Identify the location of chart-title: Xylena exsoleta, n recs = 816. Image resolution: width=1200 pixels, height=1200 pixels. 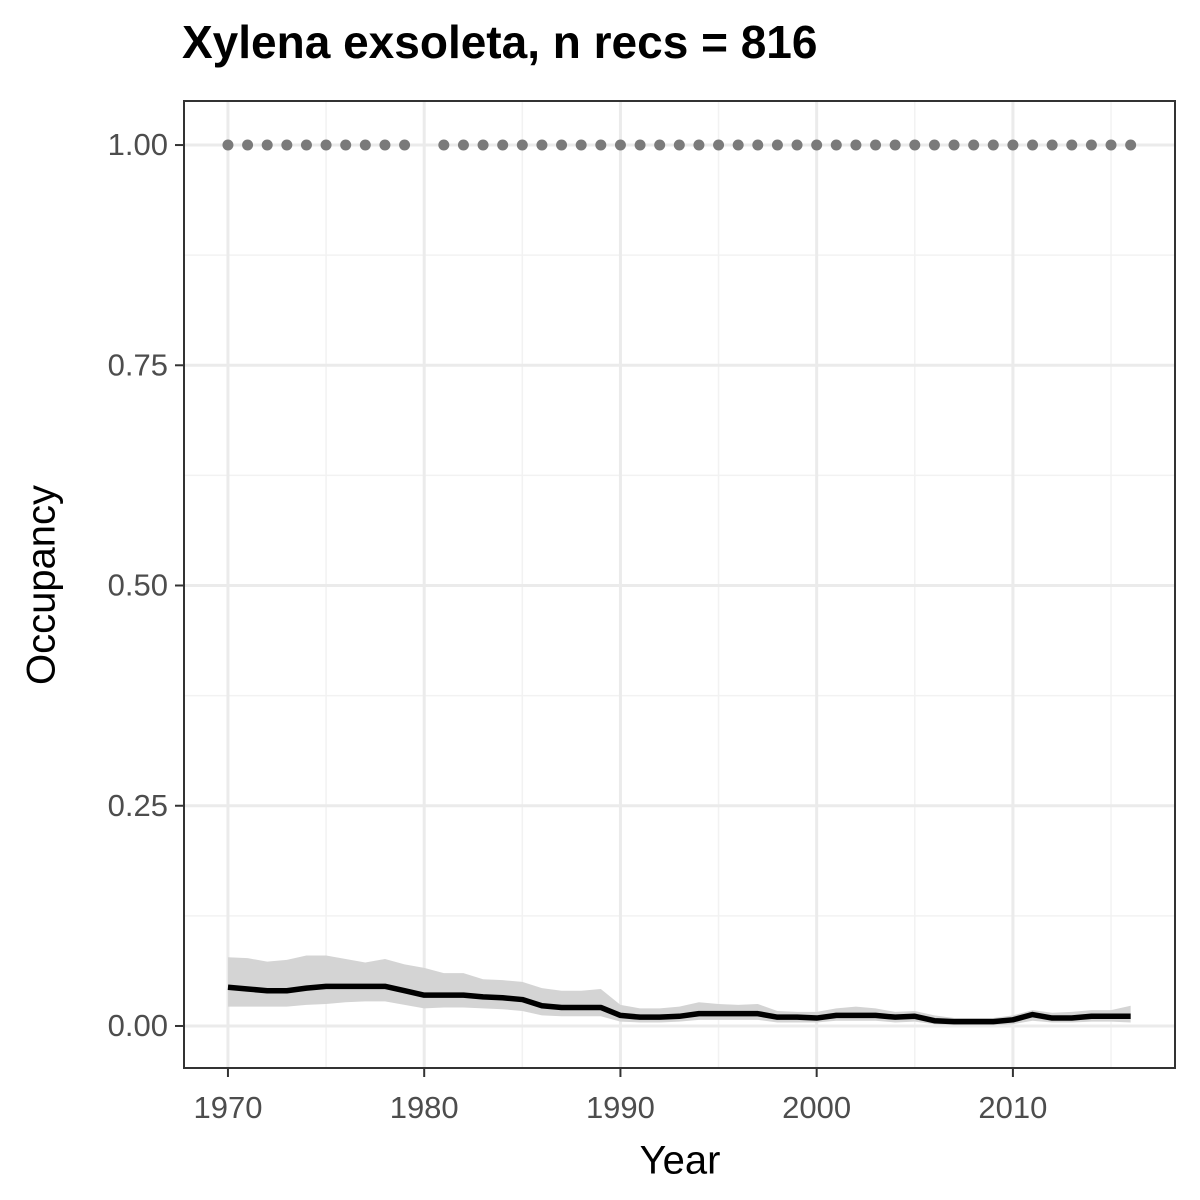
(499, 42).